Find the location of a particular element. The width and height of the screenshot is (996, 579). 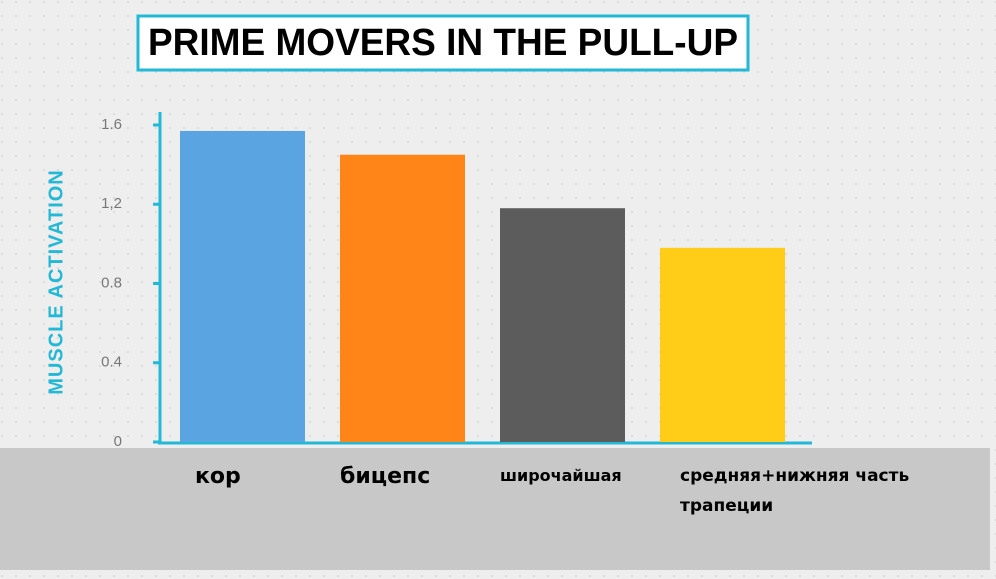

chart-title: PRIME MOVERS IN THE PULL-UP is located at coordinates (443, 43).